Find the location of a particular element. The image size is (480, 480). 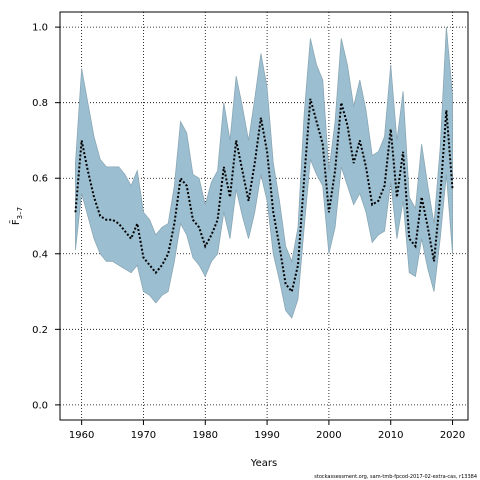

y-axis-title: F̄3–7 is located at coordinates (16, 216).